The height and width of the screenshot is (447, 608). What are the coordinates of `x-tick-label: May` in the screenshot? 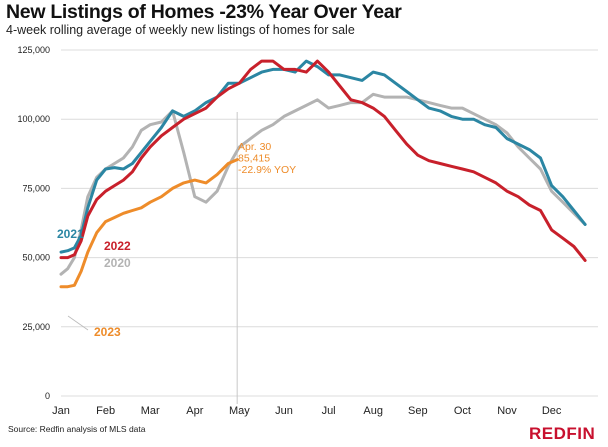 It's located at (239, 411).